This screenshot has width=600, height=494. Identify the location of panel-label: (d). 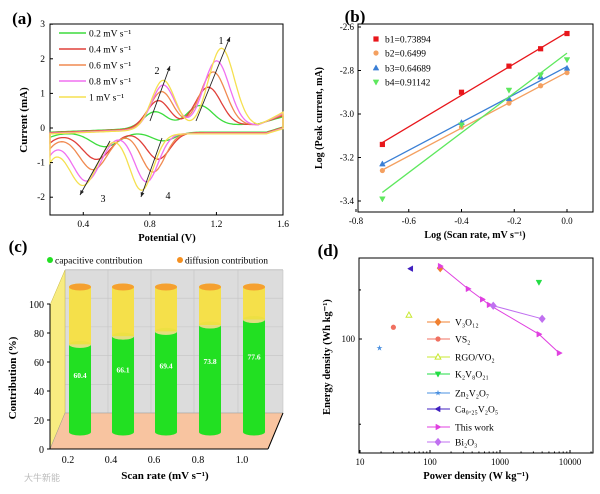
(328, 250).